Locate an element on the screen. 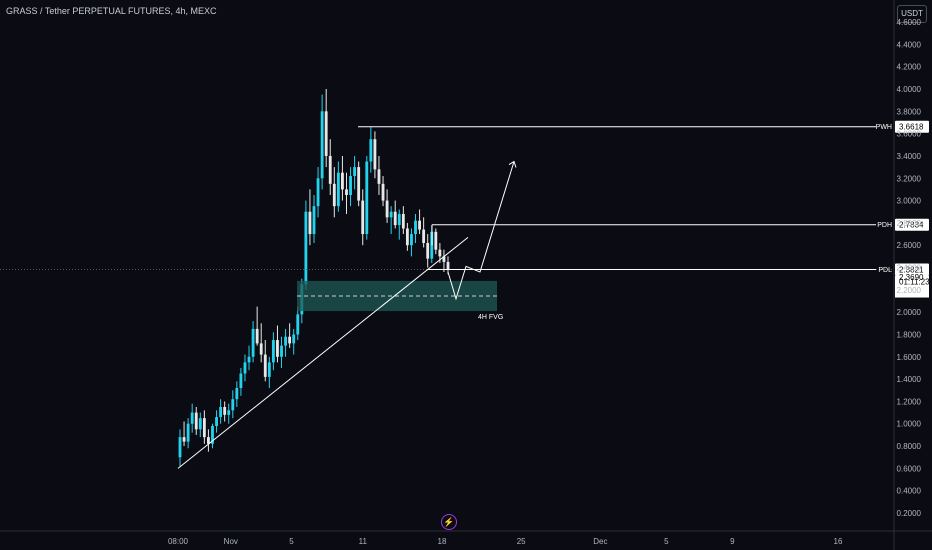 The width and height of the screenshot is (932, 550). y-tick-label: 0.8000 is located at coordinates (909, 446).